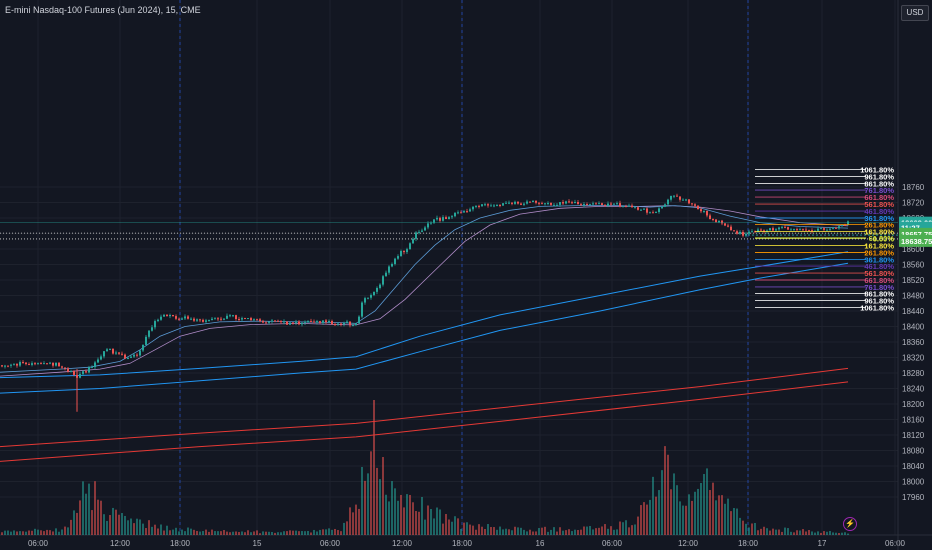 Image resolution: width=932 pixels, height=550 pixels. What do you see at coordinates (879, 225) in the screenshot?
I see `fib-level-label: 261.80%` at bounding box center [879, 225].